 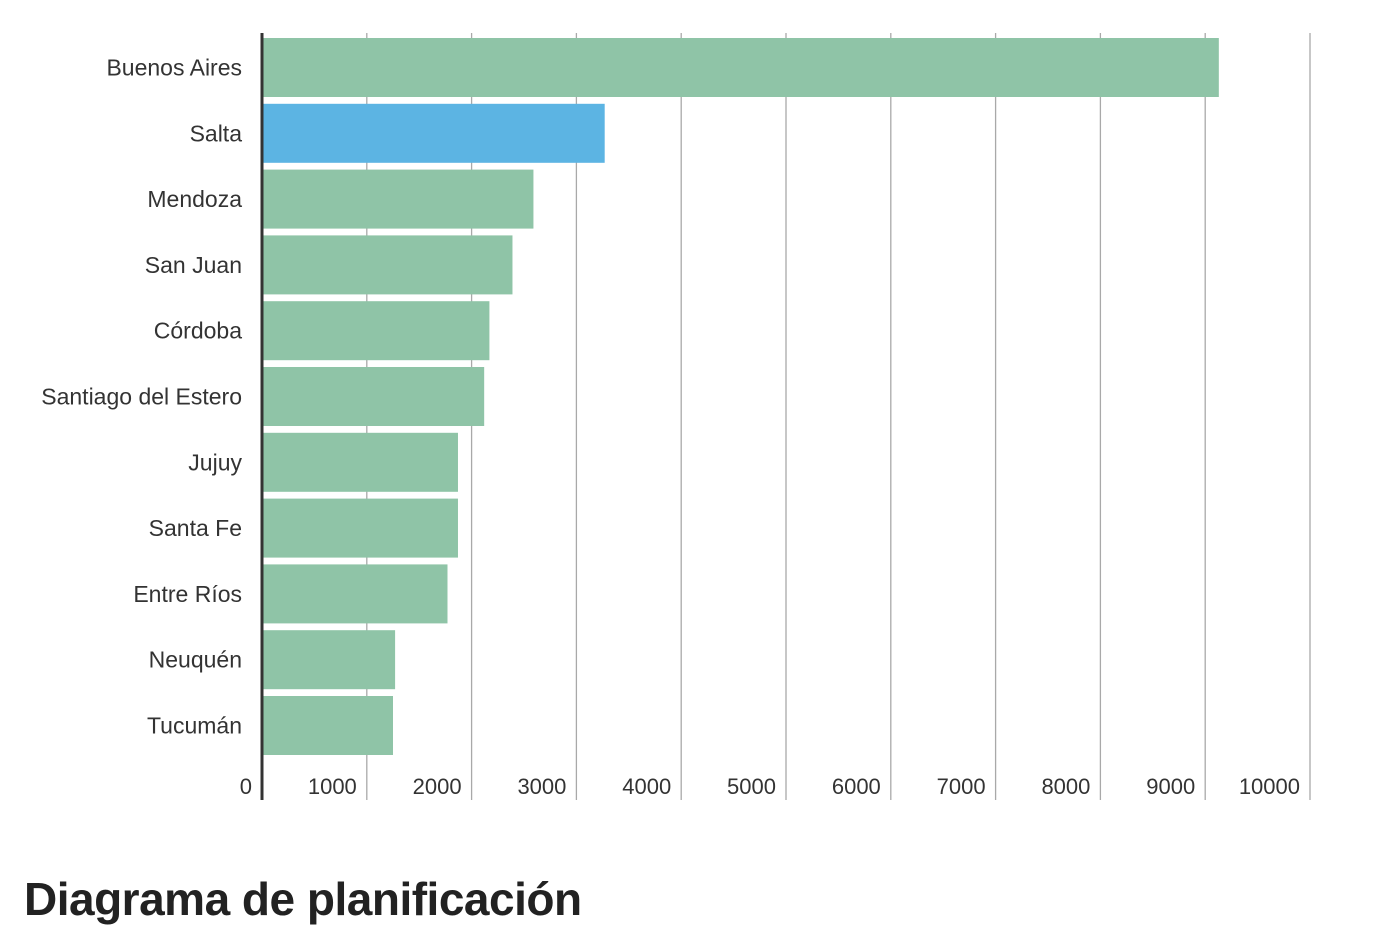 I want to click on x-tick-label: 6000, so click(x=856, y=786).